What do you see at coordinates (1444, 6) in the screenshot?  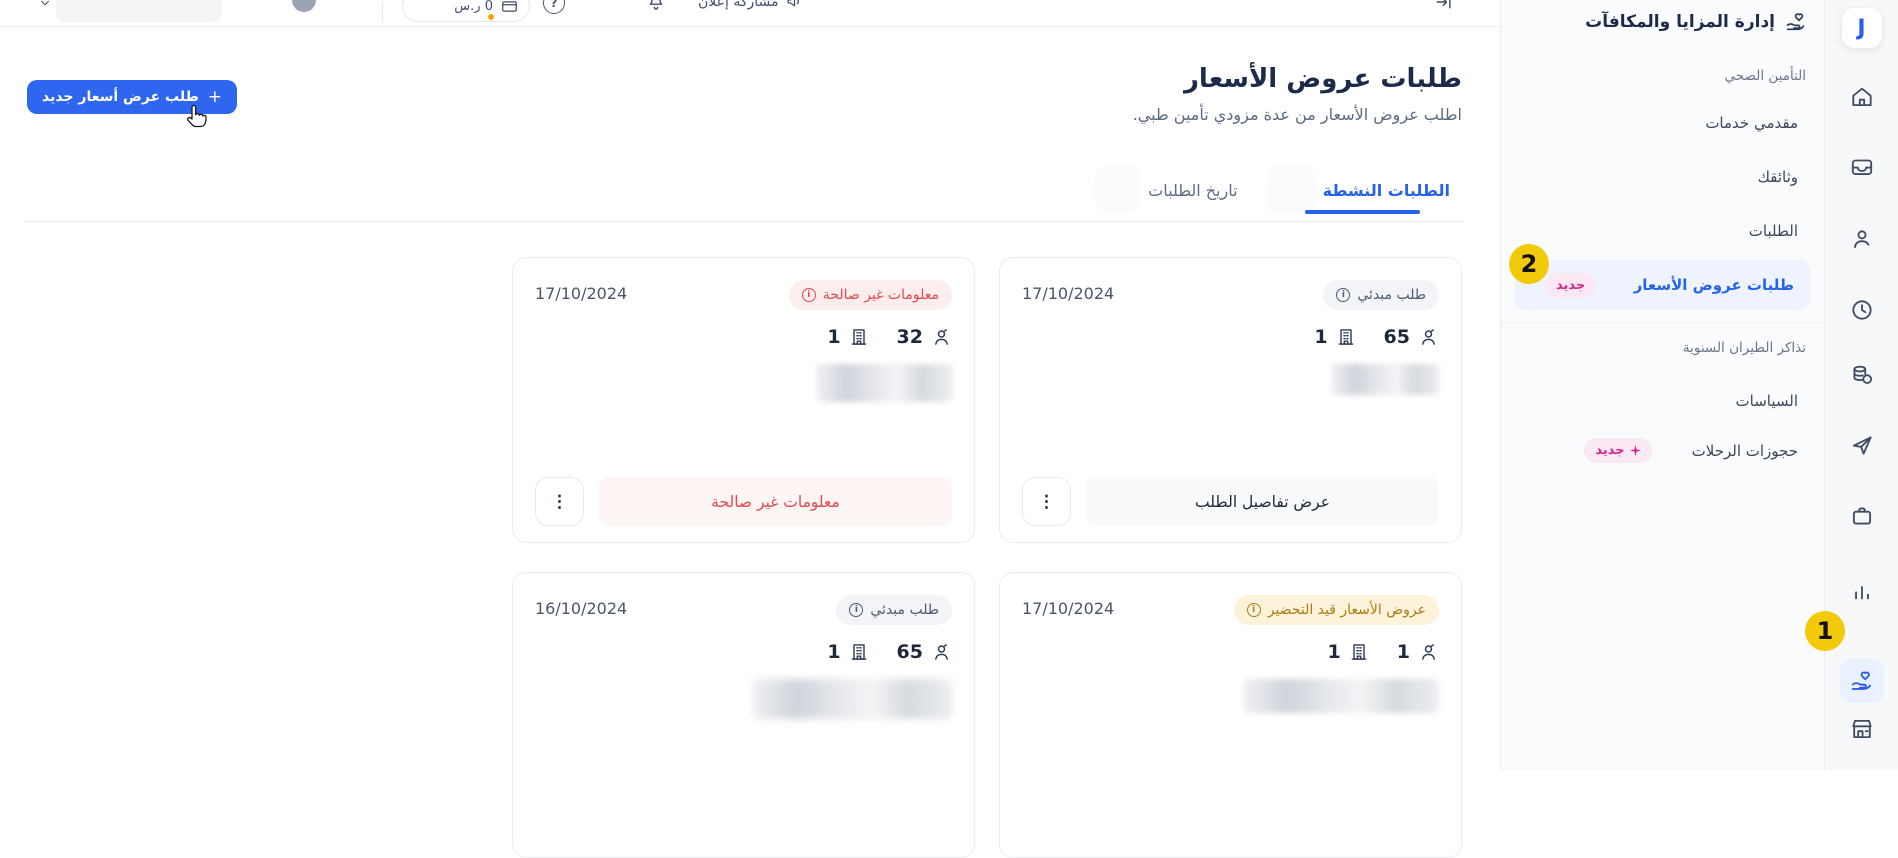 I see `collapse-sidebar-icon` at bounding box center [1444, 6].